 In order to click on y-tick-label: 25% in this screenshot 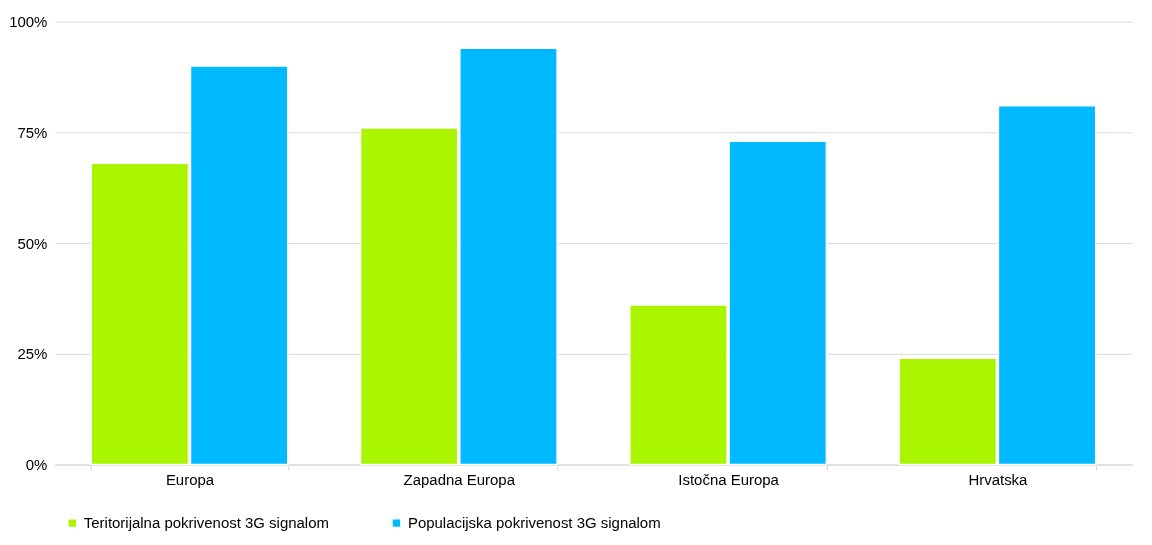, I will do `click(32, 354)`.